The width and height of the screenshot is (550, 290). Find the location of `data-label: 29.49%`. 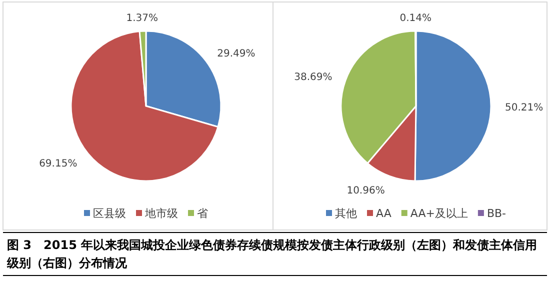

data-label: 29.49% is located at coordinates (236, 54).